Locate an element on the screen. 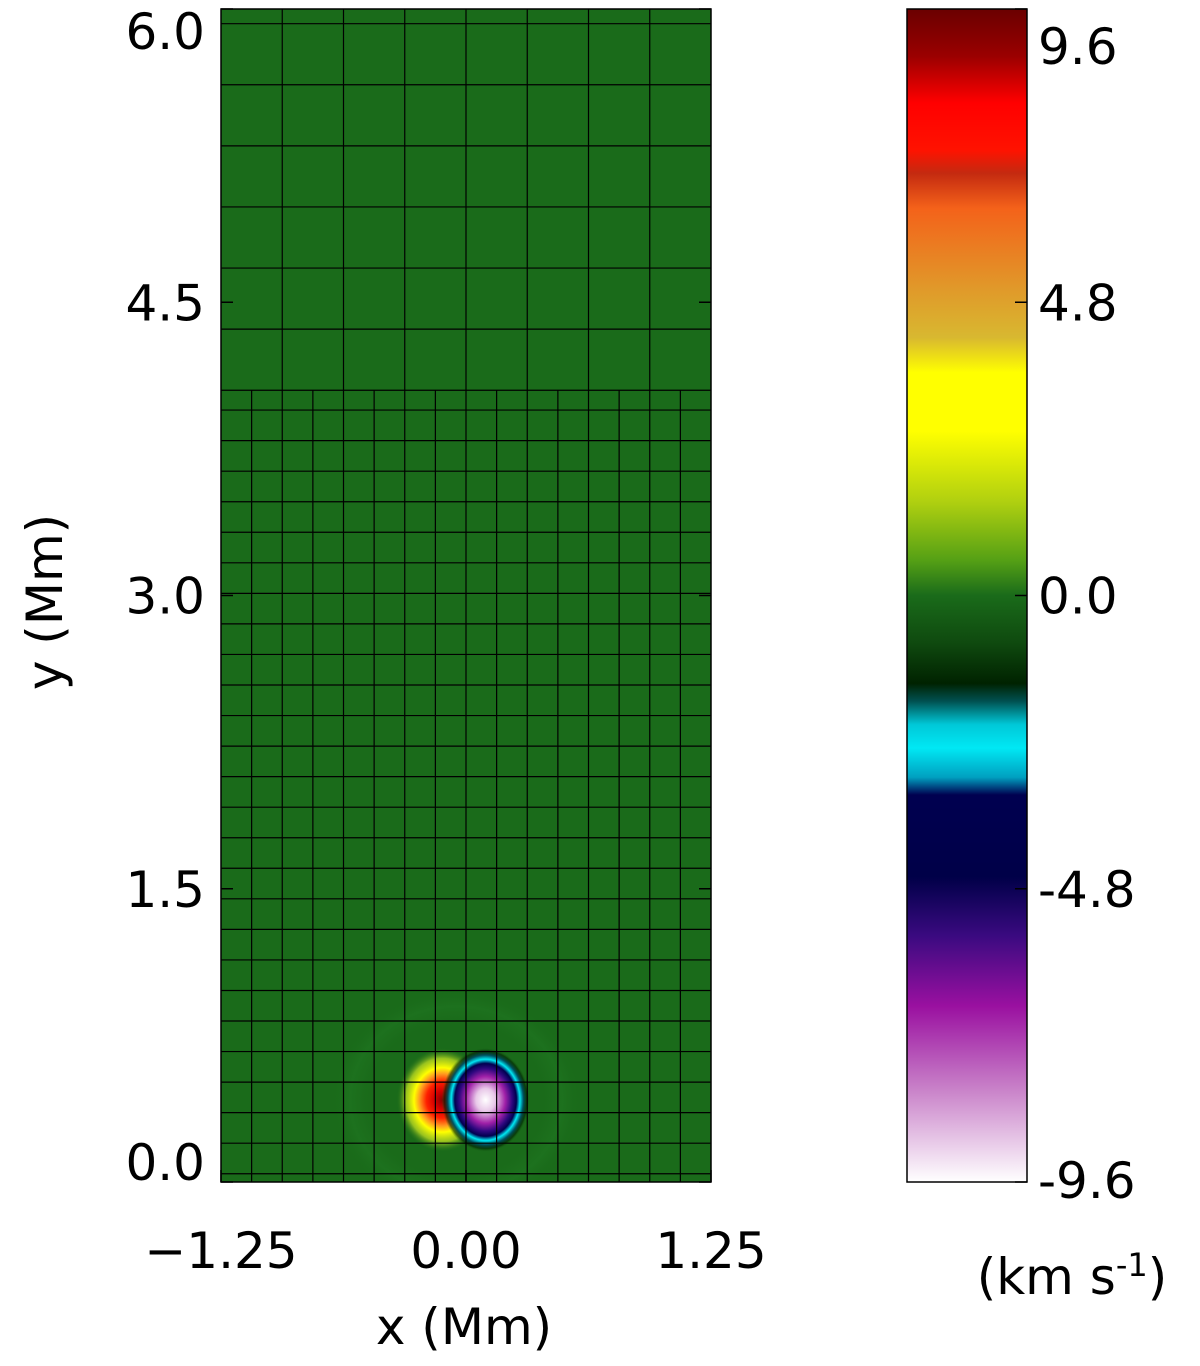 The height and width of the screenshot is (1366, 1200). colorbar-ticks: 9.6 4.8 0.0 -4.8 -9.6 is located at coordinates (1075, 609).